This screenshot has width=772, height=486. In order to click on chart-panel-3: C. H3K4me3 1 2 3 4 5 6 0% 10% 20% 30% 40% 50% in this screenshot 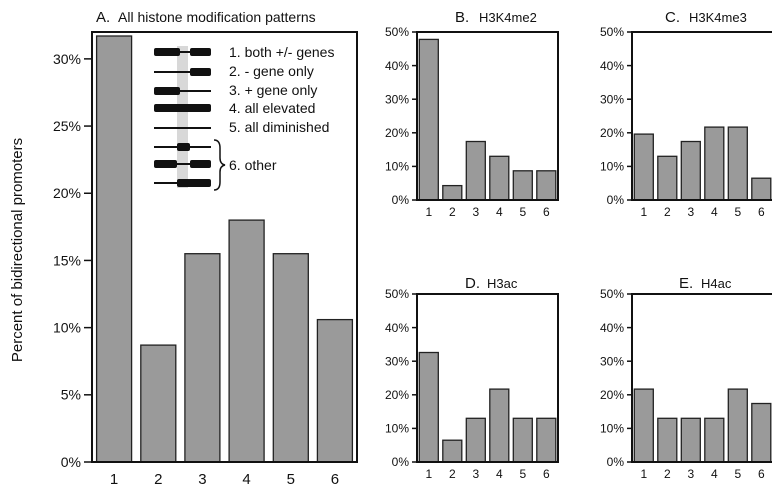, I will do `click(686, 114)`.